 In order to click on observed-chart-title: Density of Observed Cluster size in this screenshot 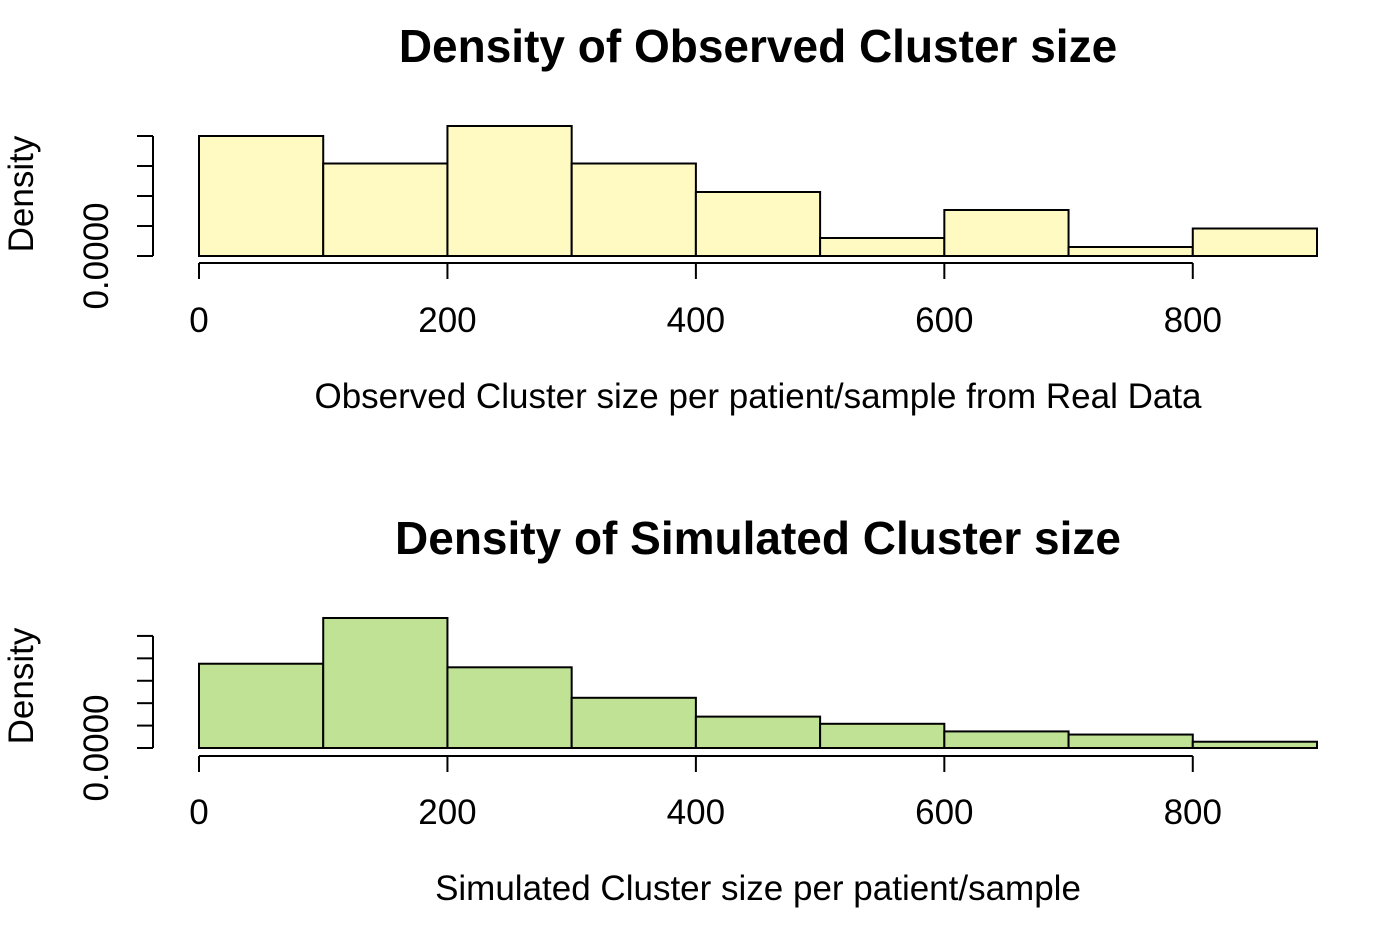, I will do `click(758, 46)`.